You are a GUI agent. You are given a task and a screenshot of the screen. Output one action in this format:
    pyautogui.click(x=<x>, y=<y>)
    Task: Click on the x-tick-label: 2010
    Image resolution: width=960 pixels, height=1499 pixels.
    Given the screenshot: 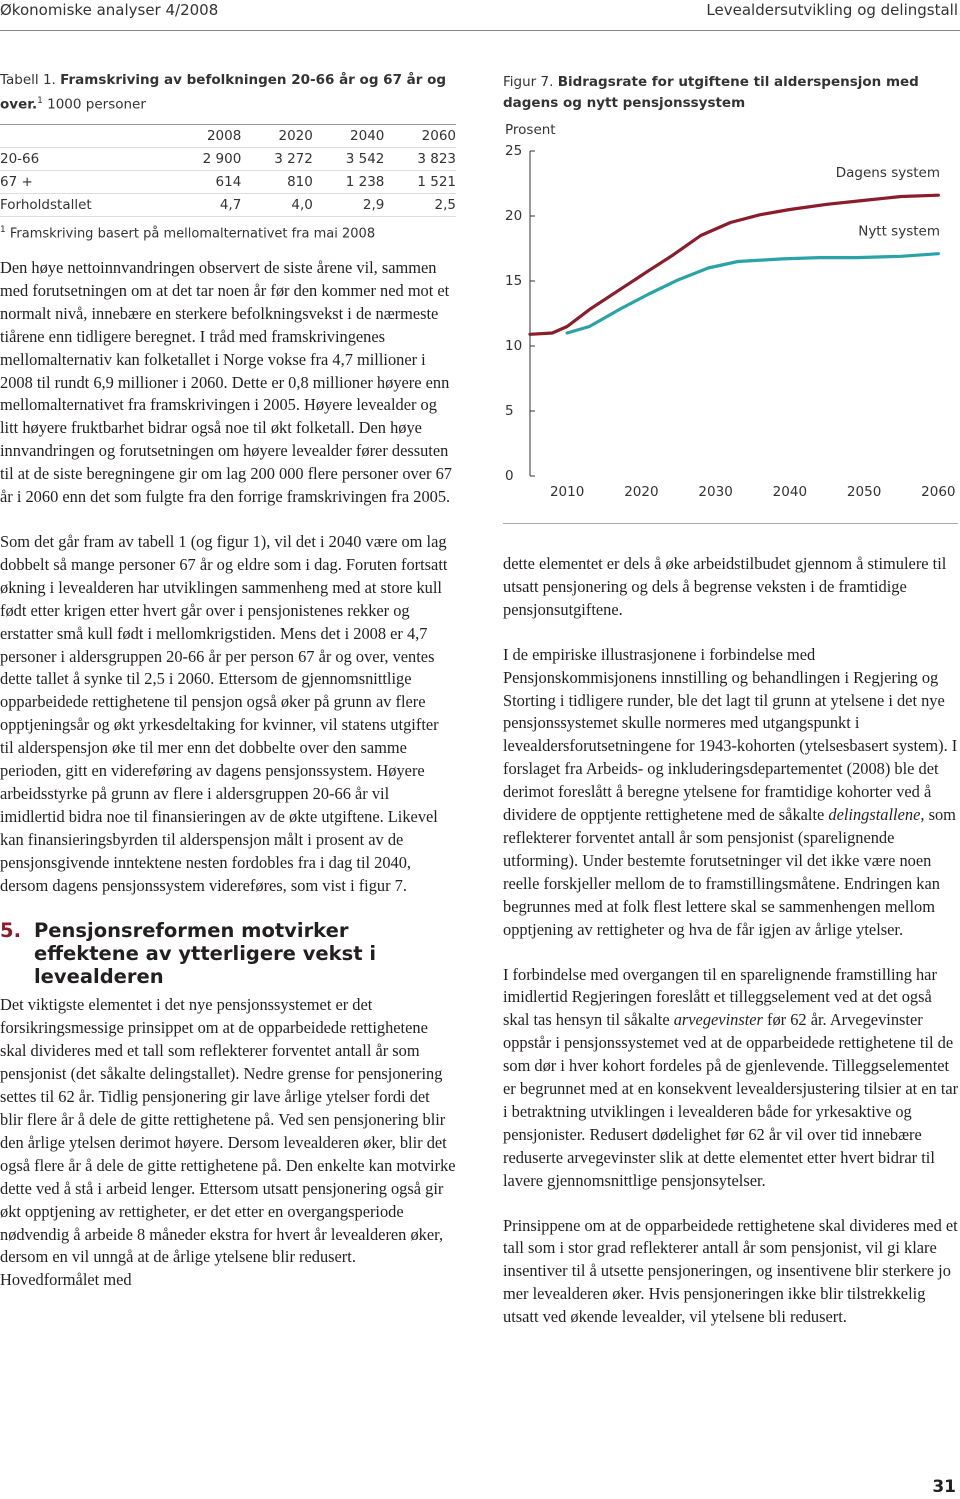 What is the action you would take?
    pyautogui.click(x=567, y=492)
    